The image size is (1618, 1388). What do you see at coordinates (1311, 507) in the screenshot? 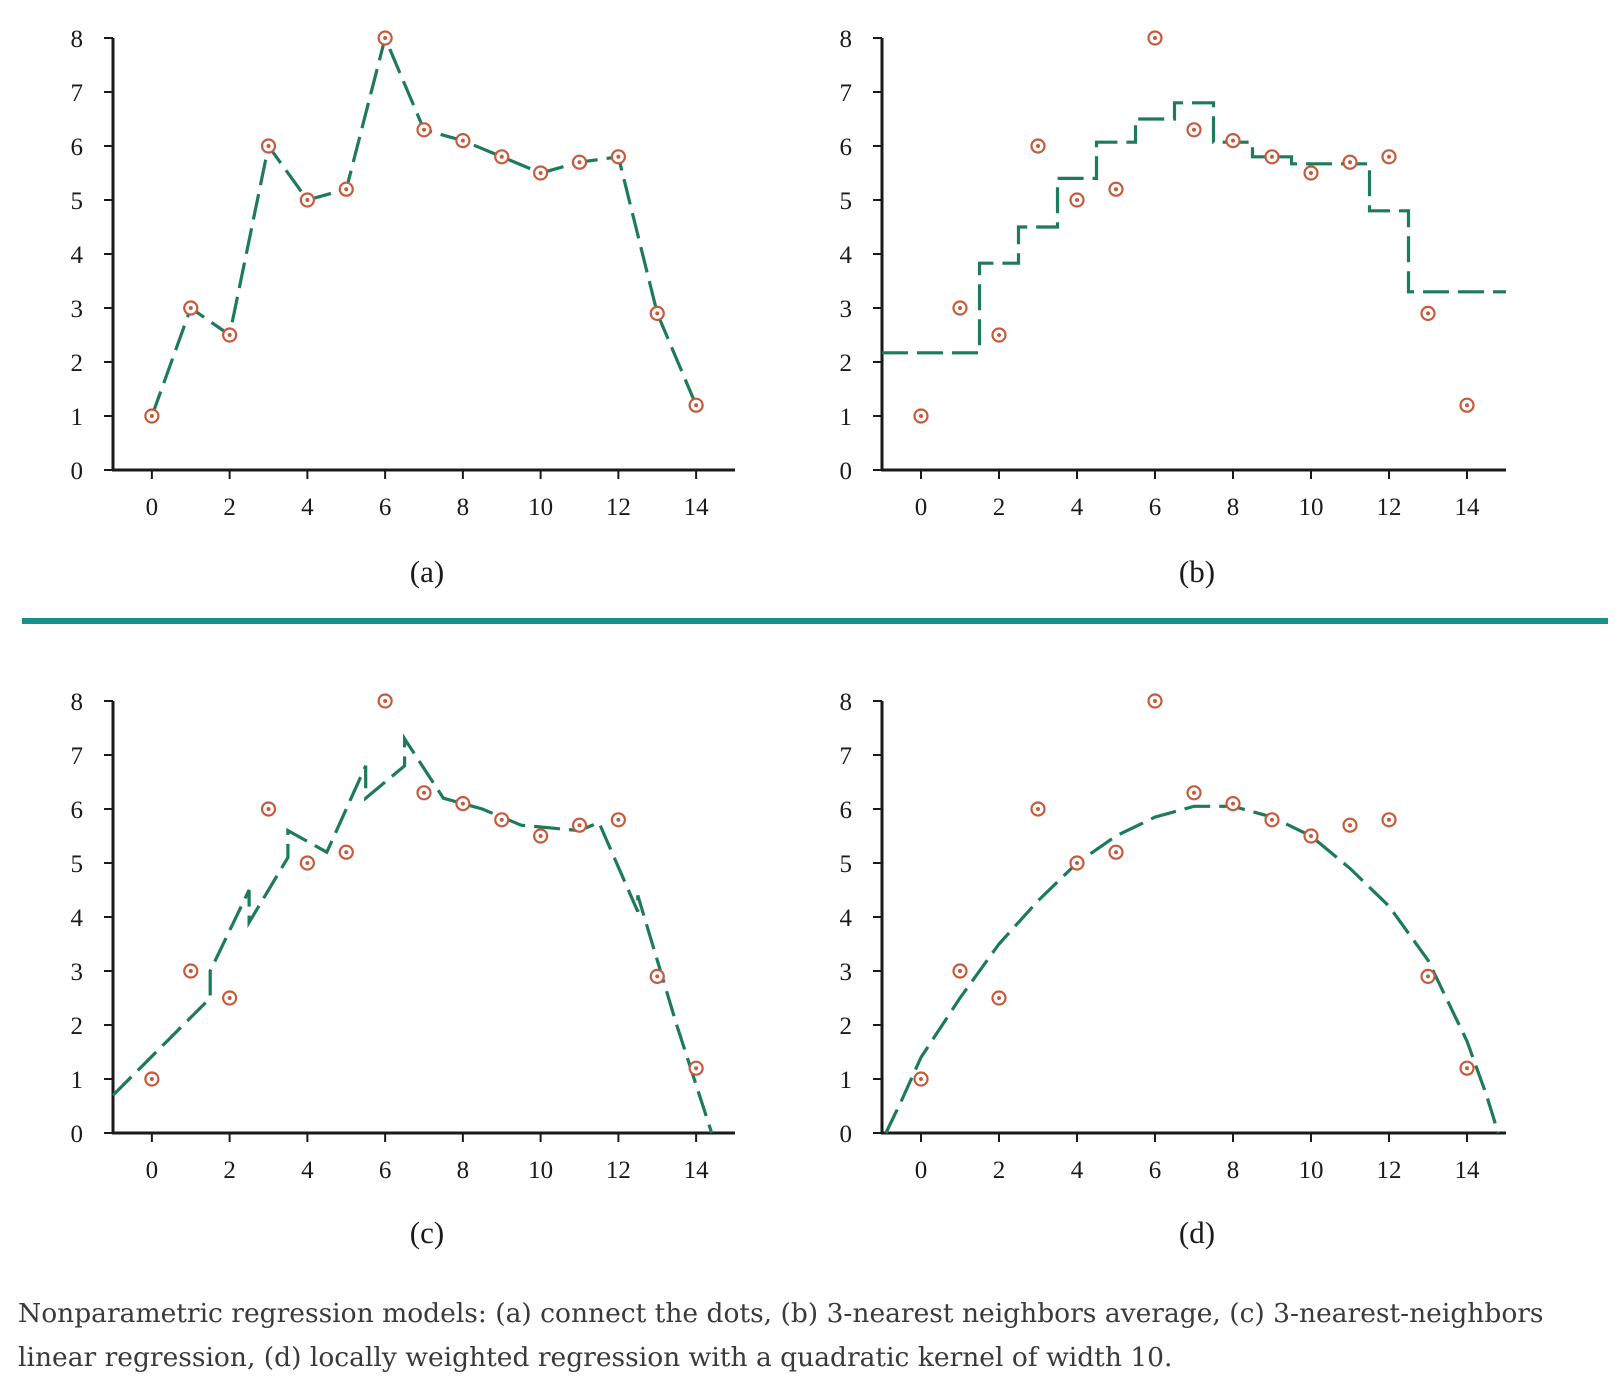
I see `x-tick-label: 10` at bounding box center [1311, 507].